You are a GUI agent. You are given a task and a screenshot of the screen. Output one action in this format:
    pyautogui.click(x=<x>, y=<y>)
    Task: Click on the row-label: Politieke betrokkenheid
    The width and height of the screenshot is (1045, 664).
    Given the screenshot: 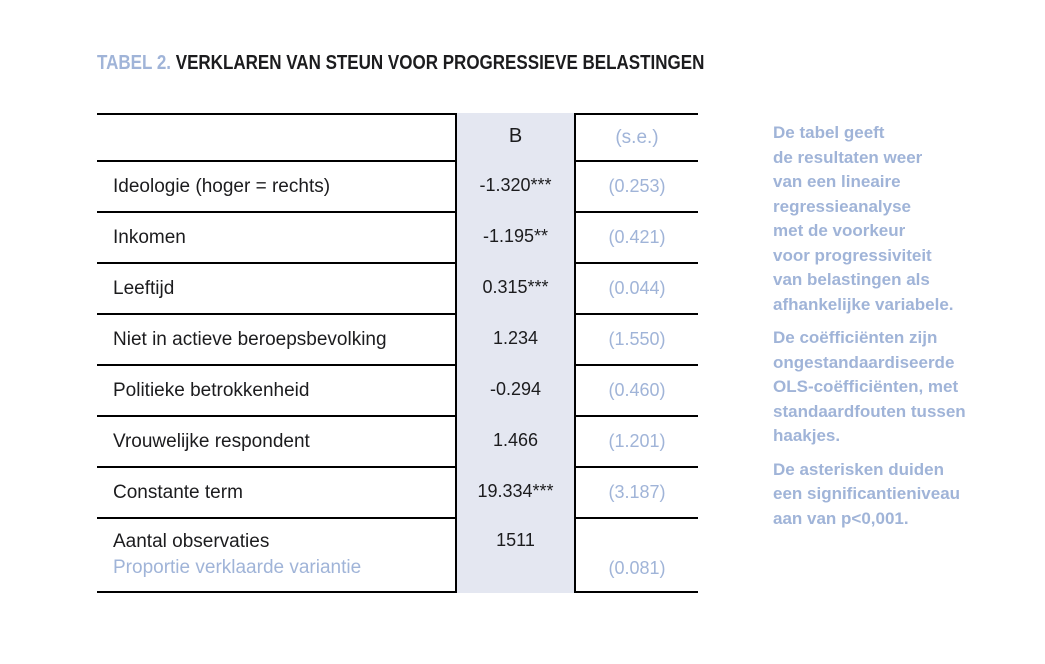 What is the action you would take?
    pyautogui.click(x=276, y=389)
    